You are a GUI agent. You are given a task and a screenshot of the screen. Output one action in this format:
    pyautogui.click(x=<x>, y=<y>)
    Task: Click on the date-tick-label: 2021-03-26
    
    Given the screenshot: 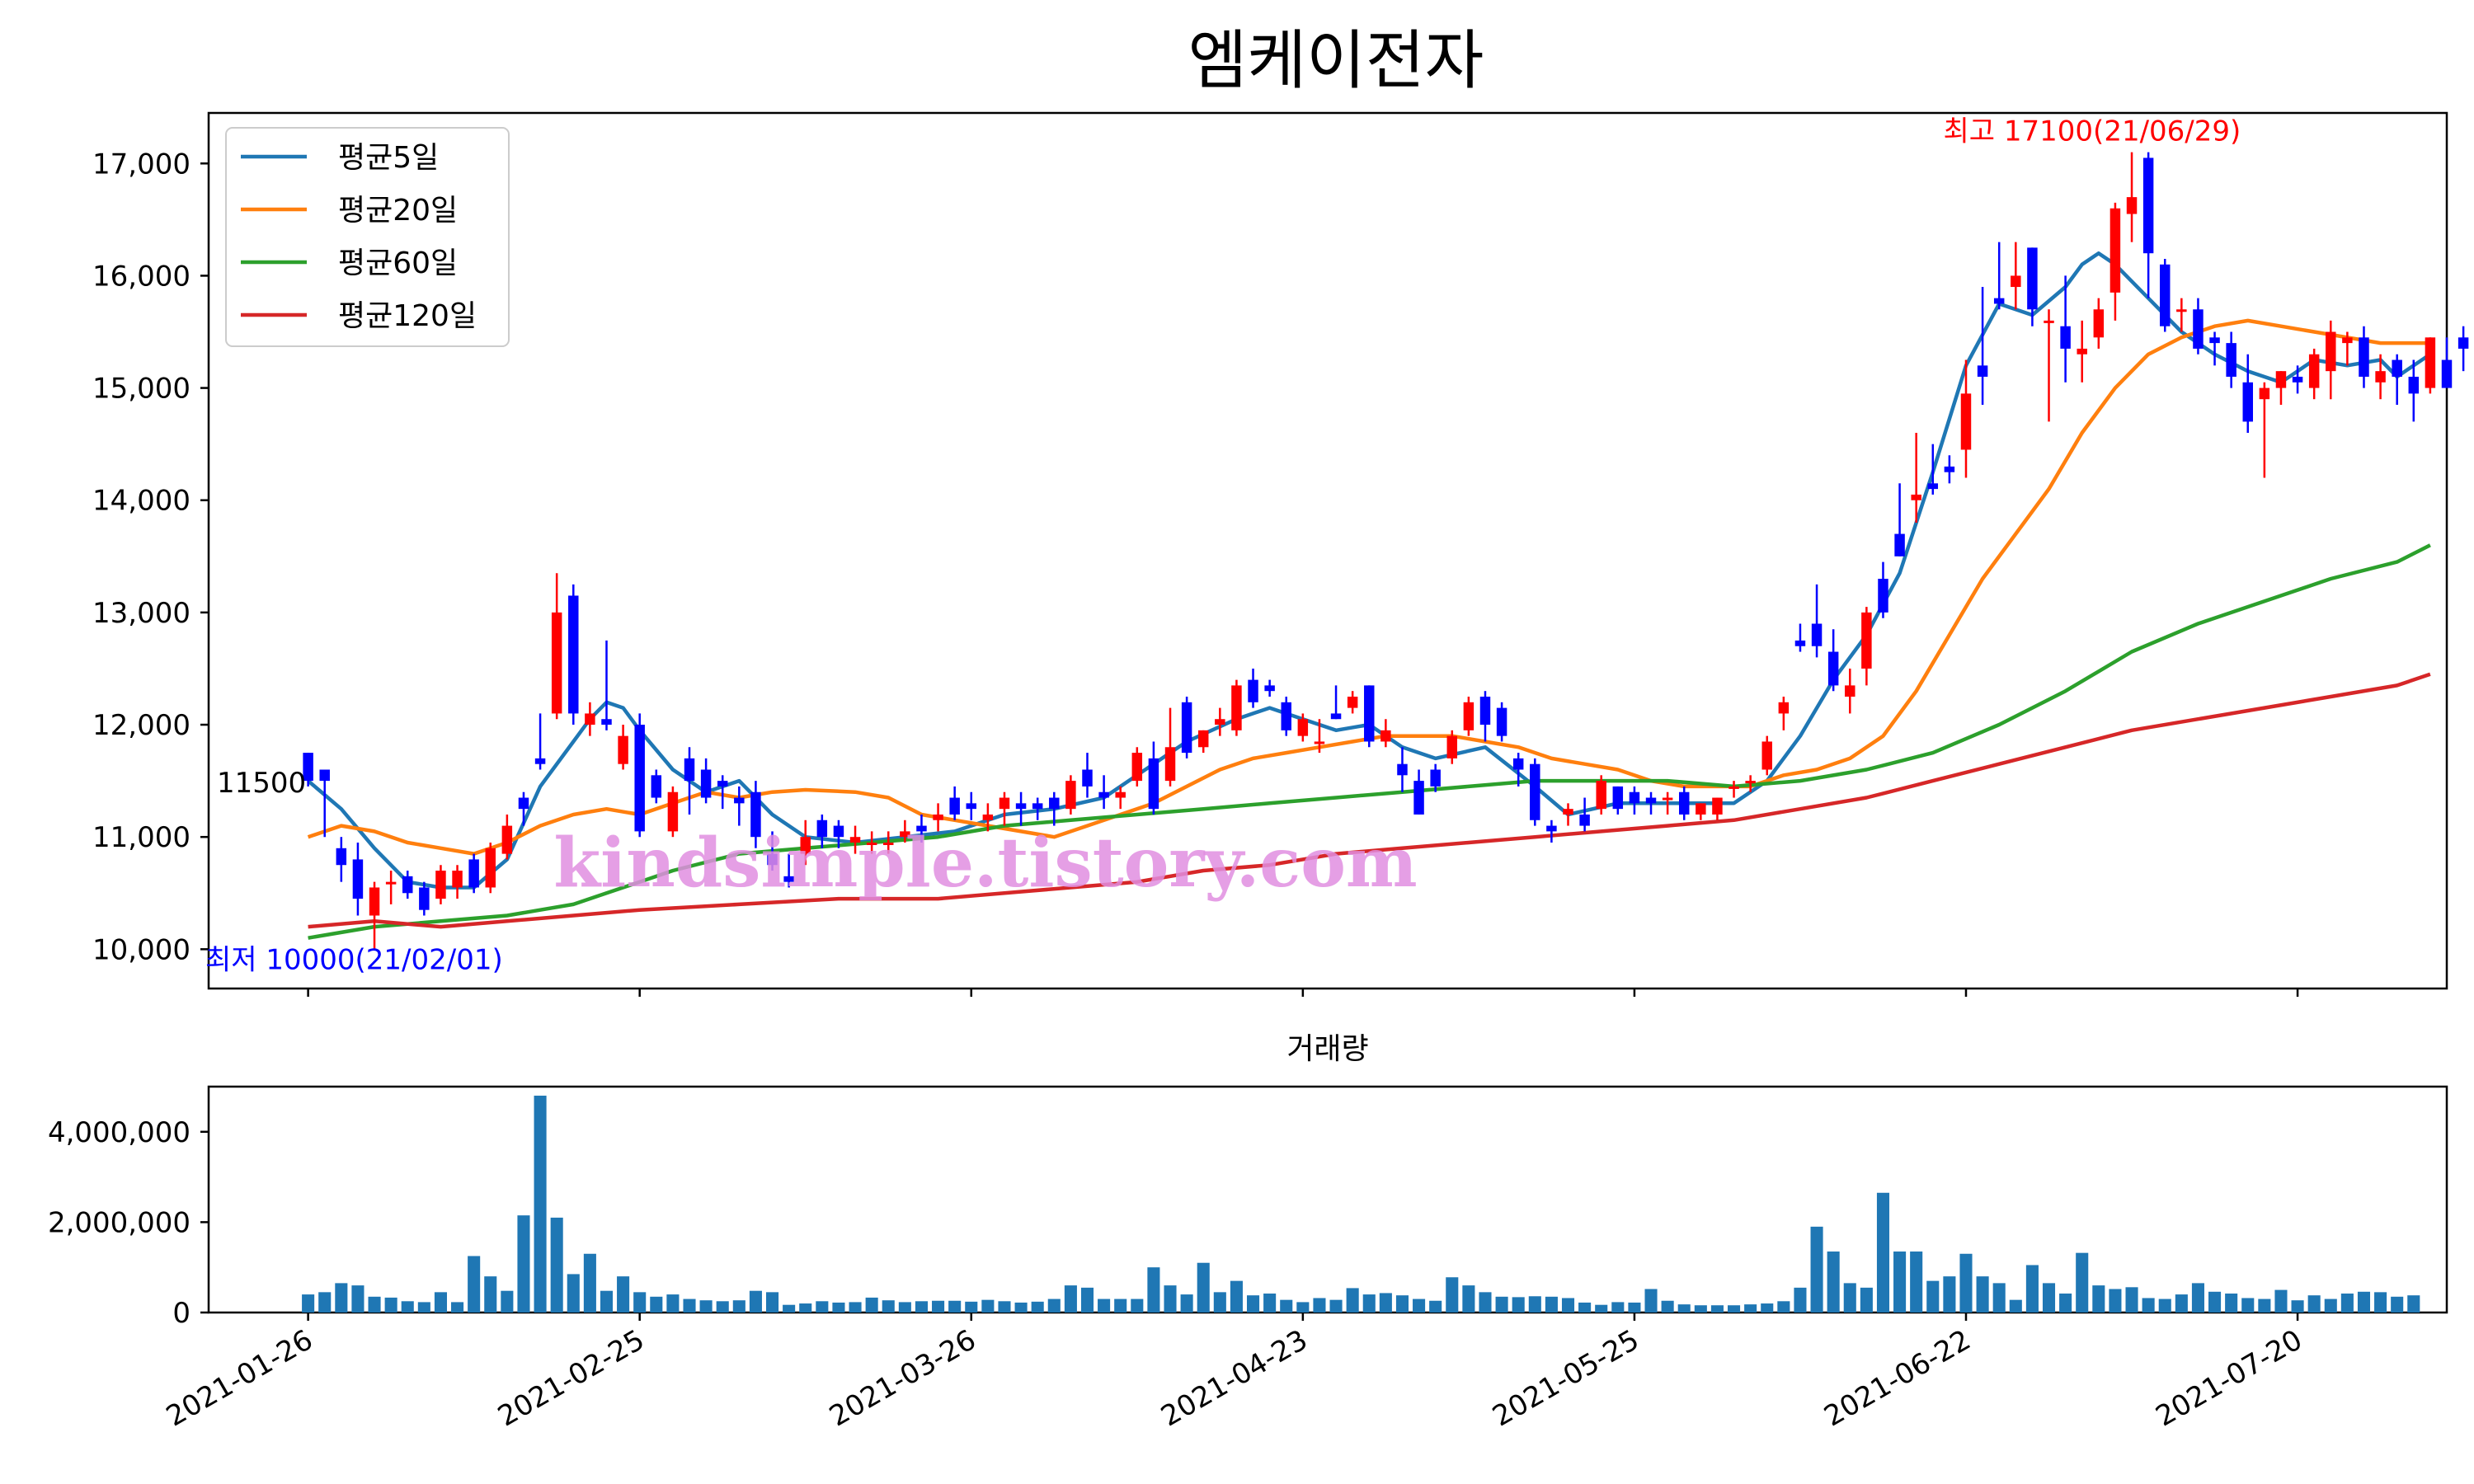 What is the action you would take?
    pyautogui.click(x=902, y=1378)
    